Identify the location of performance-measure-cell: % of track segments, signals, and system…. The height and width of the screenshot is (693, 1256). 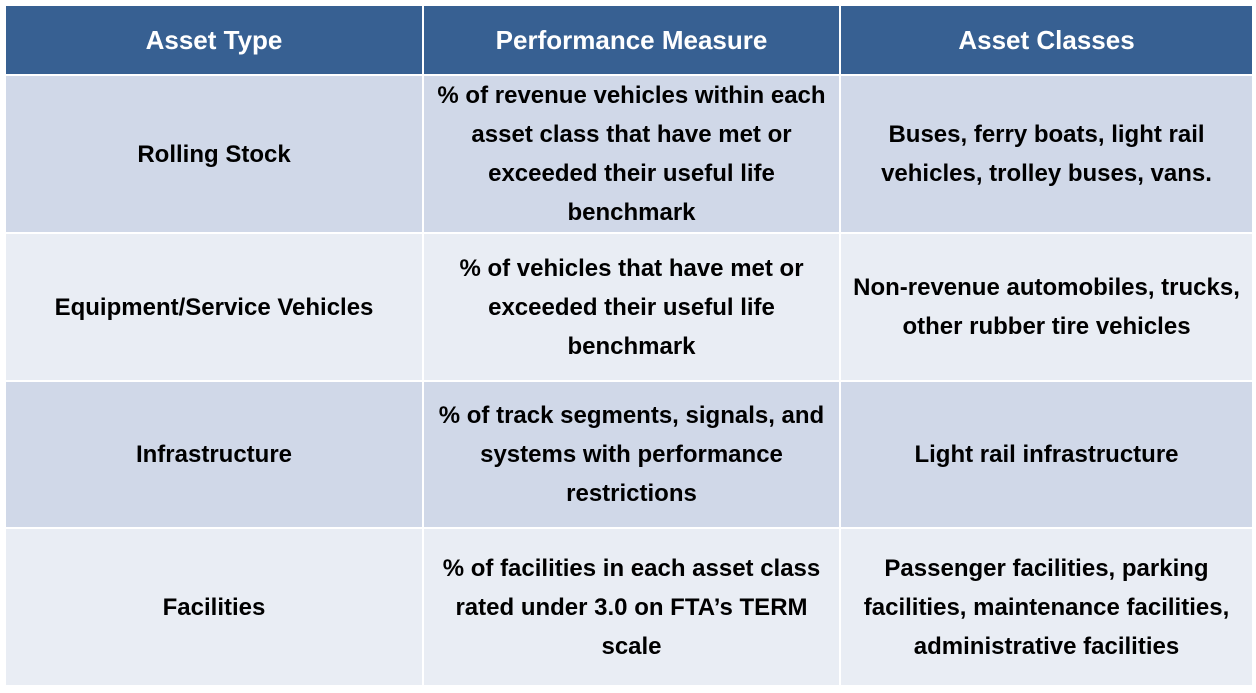
(631, 454).